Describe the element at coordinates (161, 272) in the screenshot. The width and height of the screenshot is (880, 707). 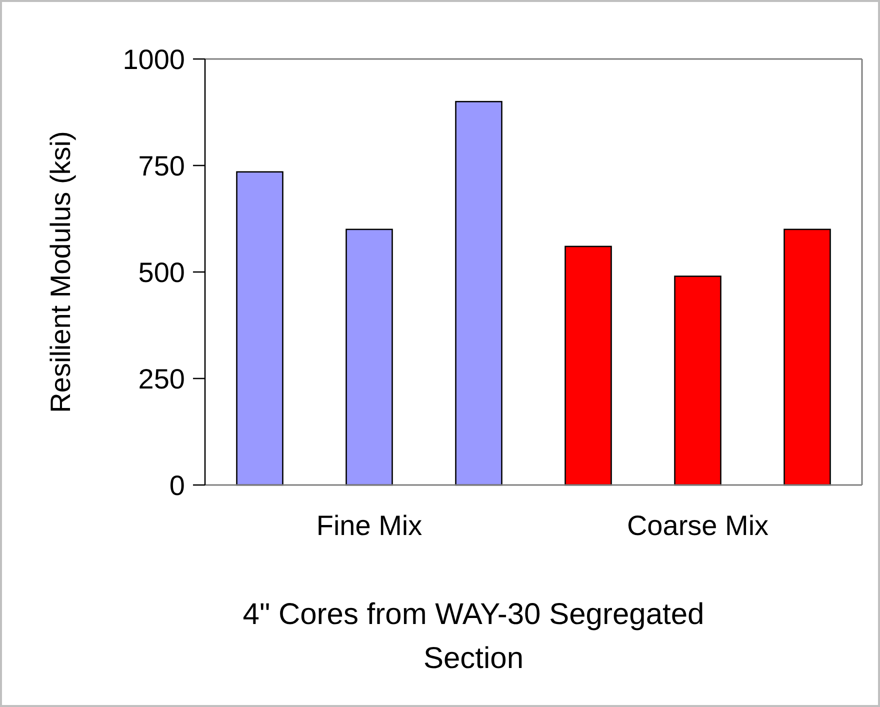
I see `y-tick-label: 500` at that location.